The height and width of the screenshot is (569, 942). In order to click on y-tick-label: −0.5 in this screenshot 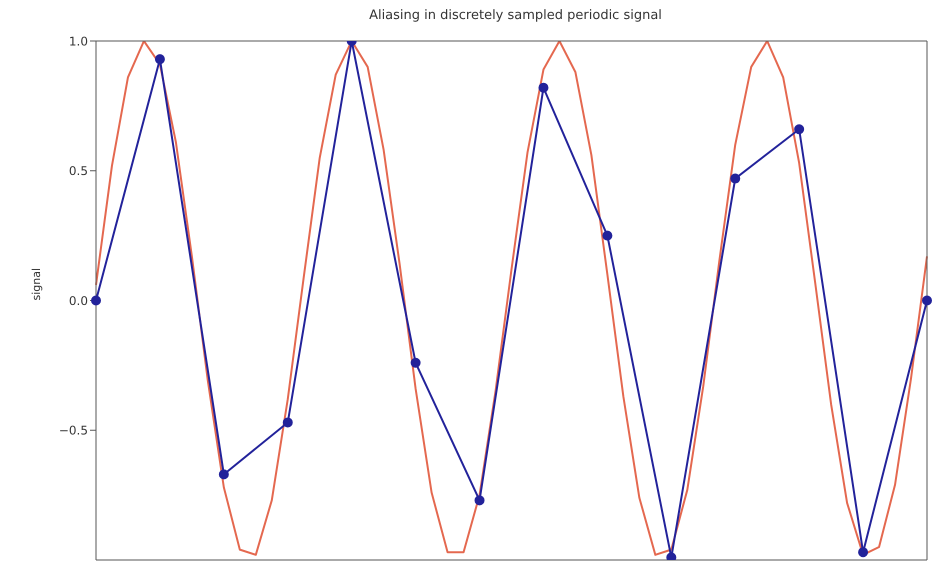, I will do `click(73, 431)`.